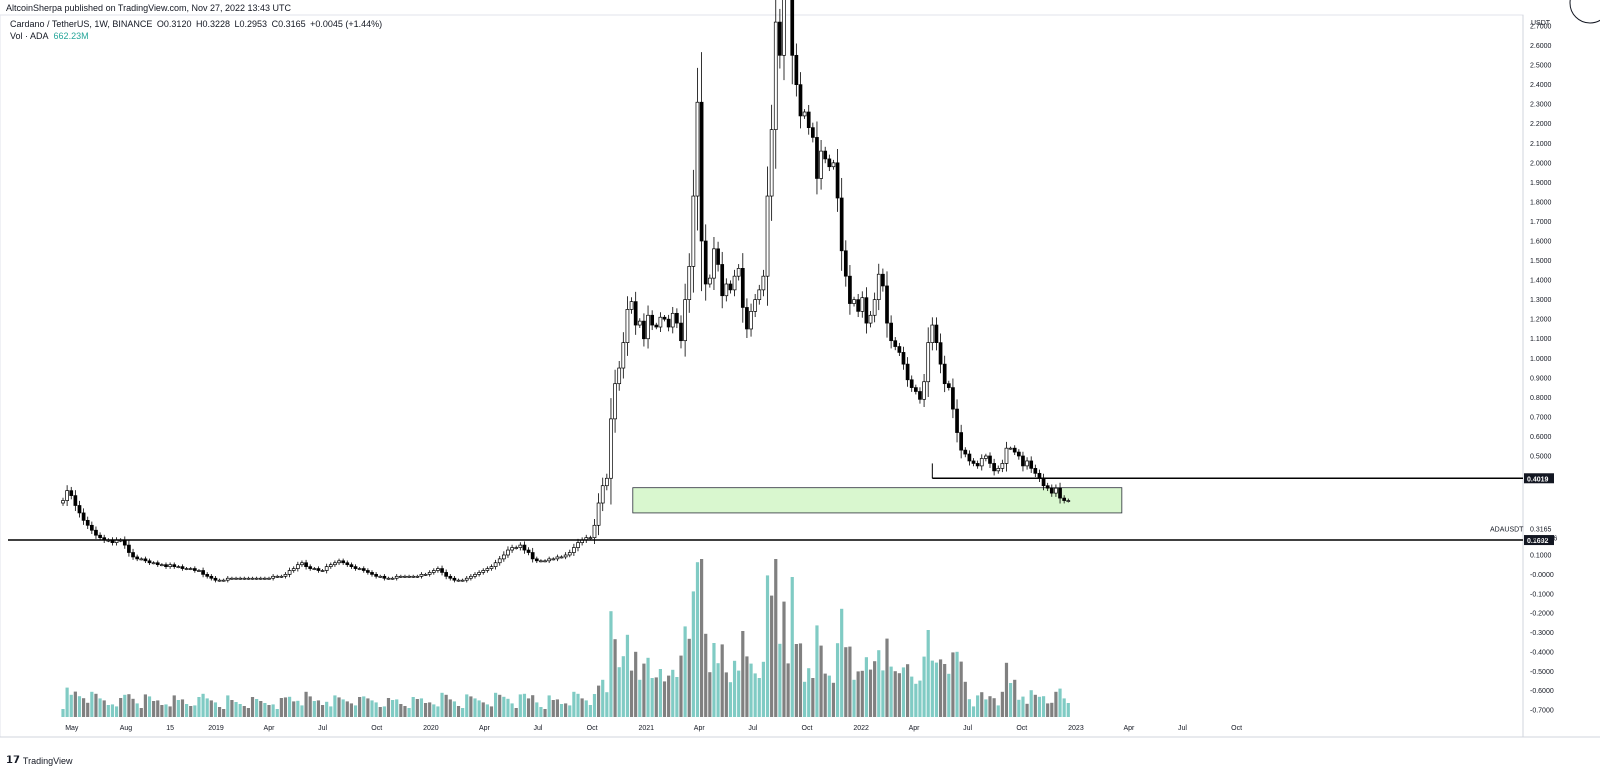 The image size is (1600, 774). What do you see at coordinates (39, 760) in the screenshot?
I see `footer-brand: 𝟭𝟳 TradingView` at bounding box center [39, 760].